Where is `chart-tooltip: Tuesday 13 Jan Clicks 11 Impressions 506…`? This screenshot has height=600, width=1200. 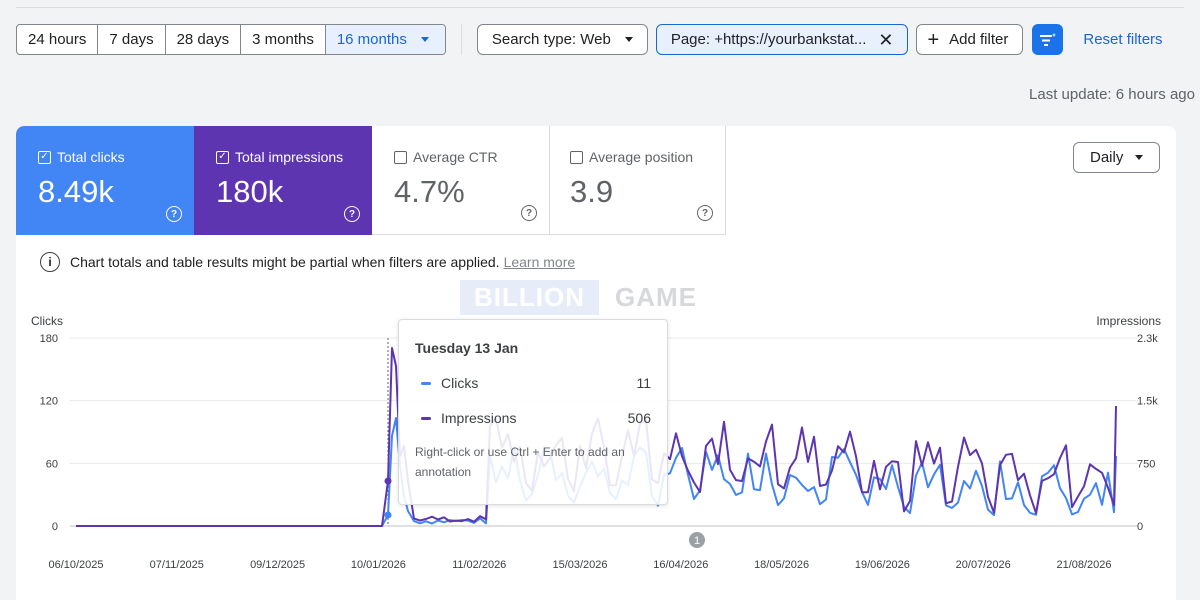
chart-tooltip: Tuesday 13 Jan Clicks 11 Impressions 506… is located at coordinates (533, 412).